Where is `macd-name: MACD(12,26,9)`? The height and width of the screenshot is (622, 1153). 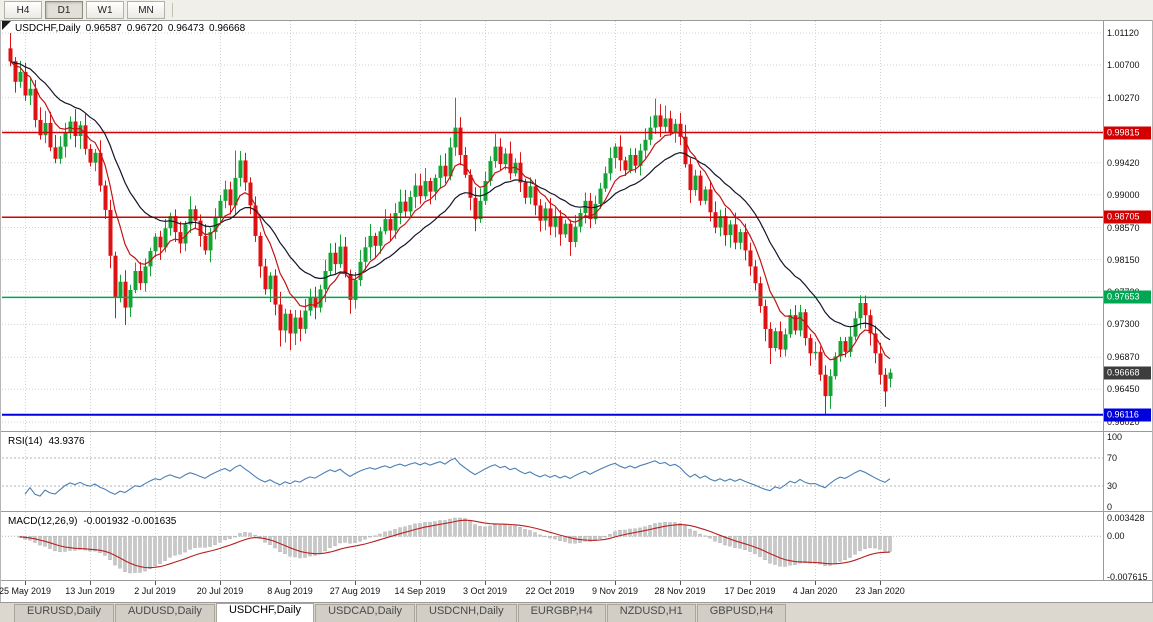
macd-name: MACD(12,26,9) is located at coordinates (43, 521).